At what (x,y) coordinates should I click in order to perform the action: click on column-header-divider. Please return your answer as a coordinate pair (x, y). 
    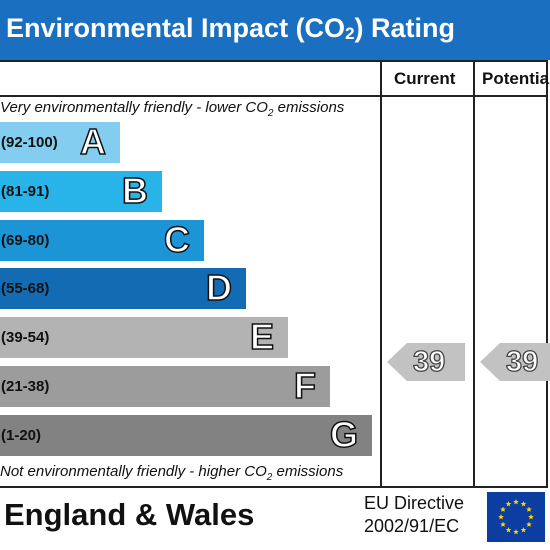
    Looking at the image, I should click on (274, 96).